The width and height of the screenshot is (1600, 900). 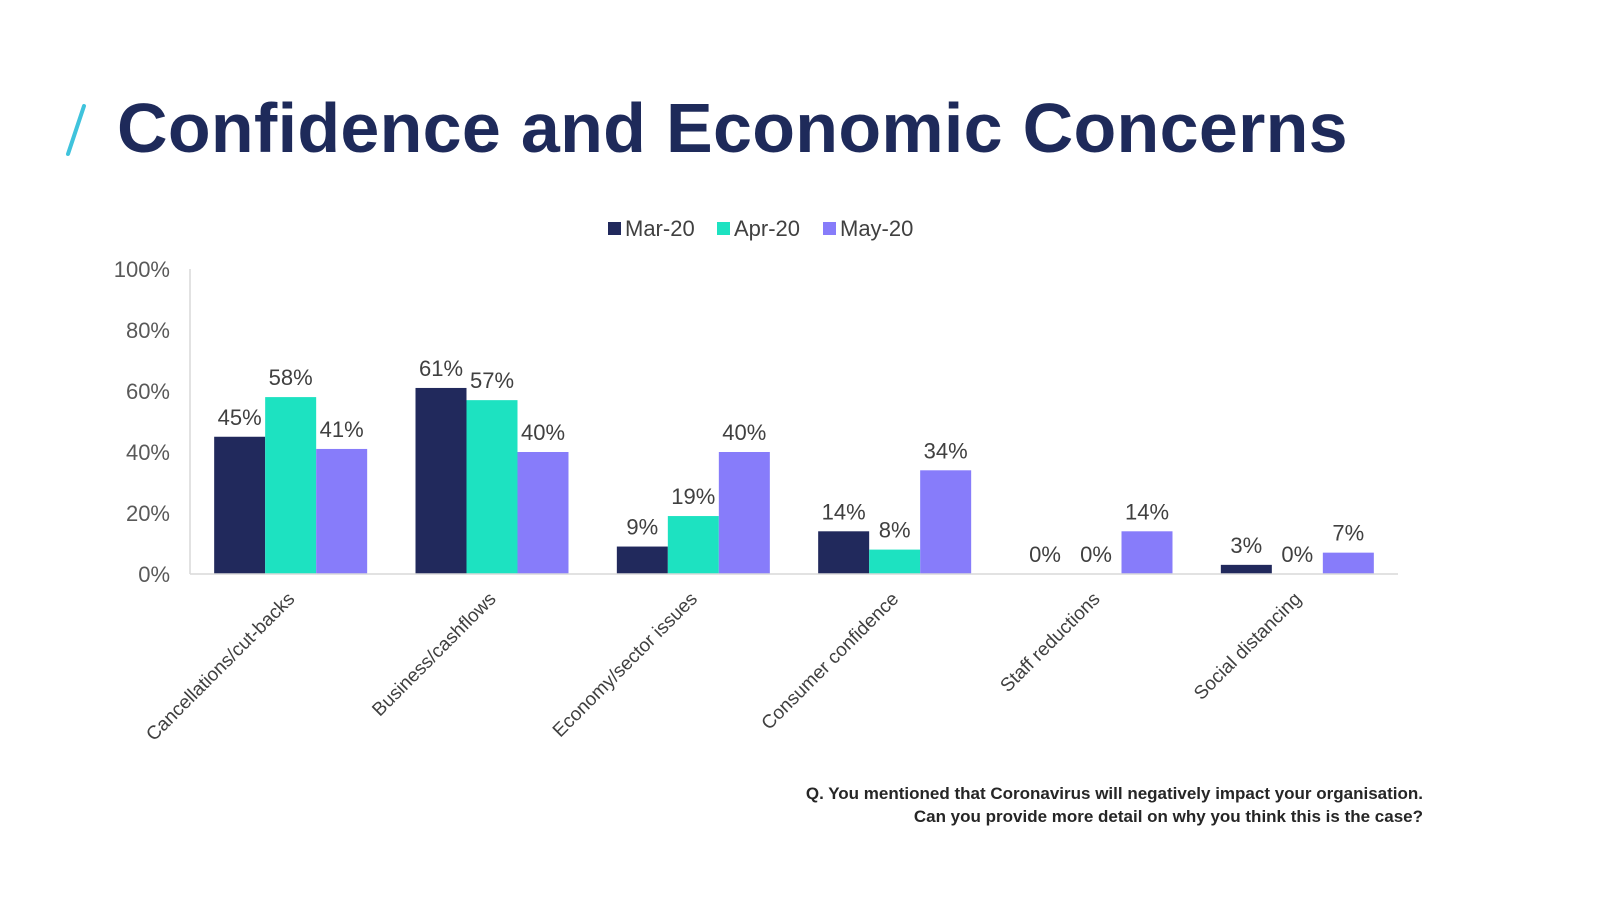 What do you see at coordinates (441, 368) in the screenshot?
I see `data-label: 61%` at bounding box center [441, 368].